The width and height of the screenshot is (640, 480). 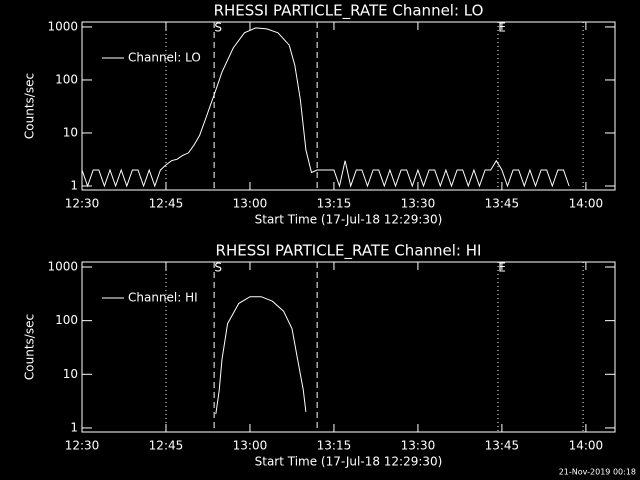 What do you see at coordinates (349, 251) in the screenshot?
I see `chart-title: RHESSI PARTICLE_RATE Channel: HI` at bounding box center [349, 251].